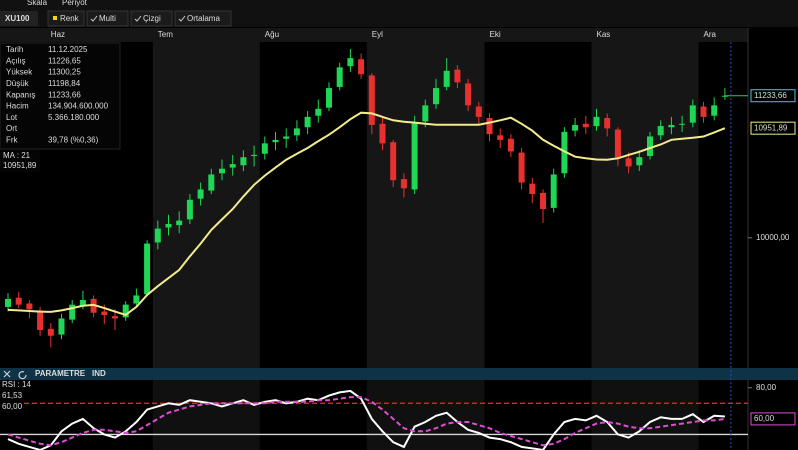 This screenshot has width=798, height=450. Describe the element at coordinates (12, 128) in the screenshot. I see `info-label: Ort` at that location.